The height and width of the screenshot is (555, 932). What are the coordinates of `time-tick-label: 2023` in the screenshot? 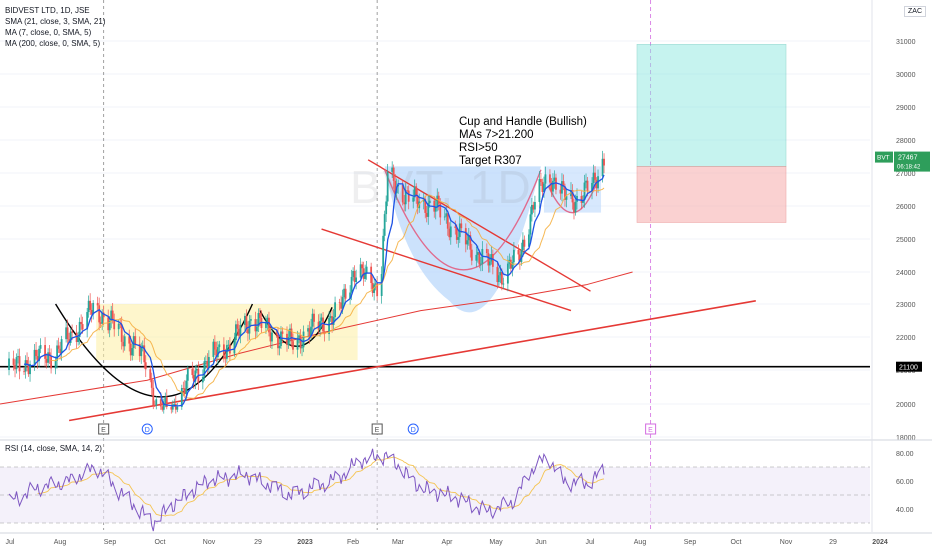 It's located at (305, 542).